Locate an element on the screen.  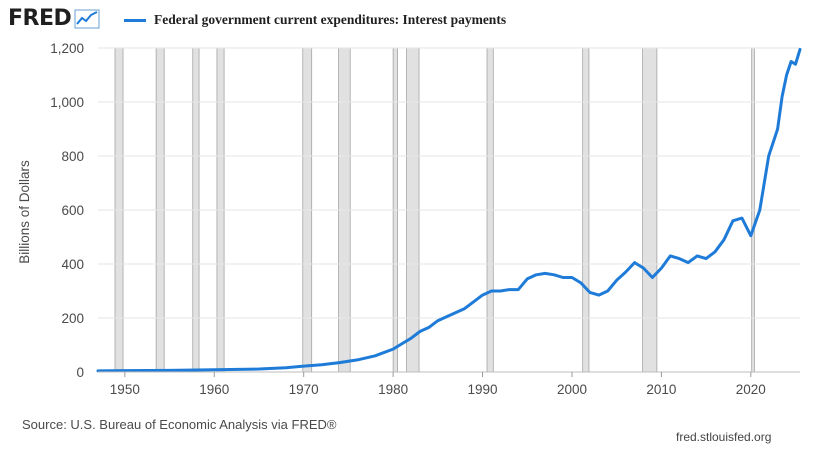
x-tick-label: 1950 is located at coordinates (125, 389).